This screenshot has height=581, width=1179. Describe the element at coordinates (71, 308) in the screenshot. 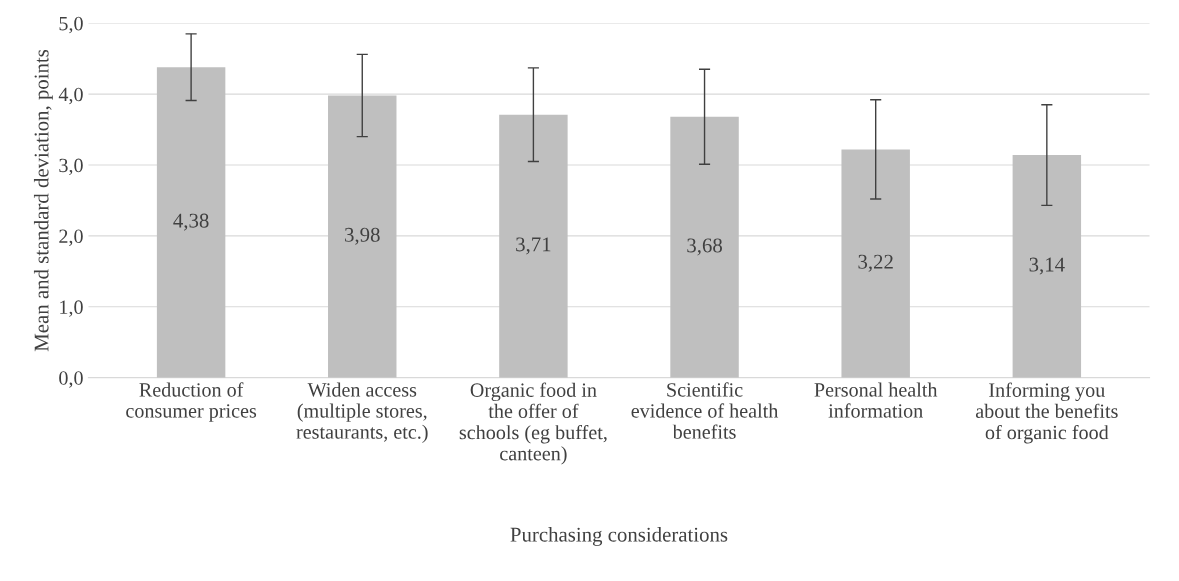

I see `y-tick-label: 1,0` at that location.